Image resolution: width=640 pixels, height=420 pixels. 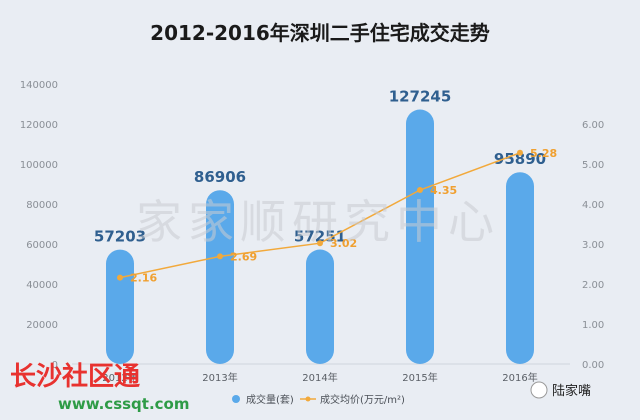 I want to click on x-axis: 2012年 2013年 2014年 2015年 2016年, so click(x=321, y=373).